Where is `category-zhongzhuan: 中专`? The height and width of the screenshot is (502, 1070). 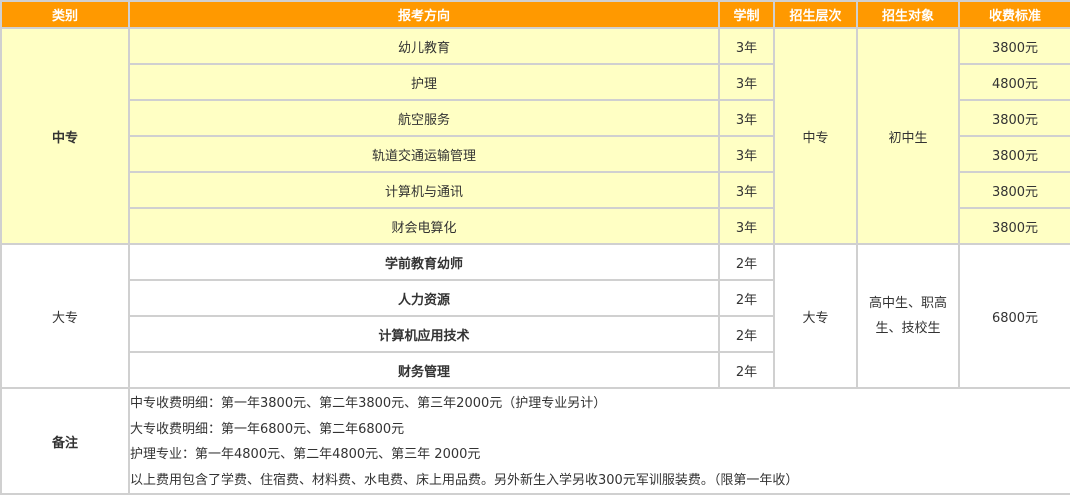
category-zhongzhuan: 中专 is located at coordinates (65, 136).